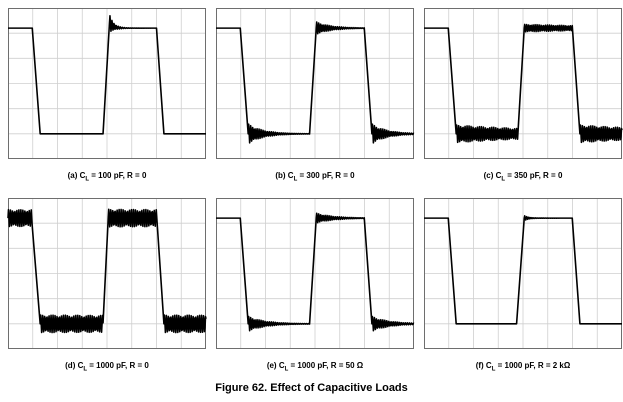 This screenshot has height=402, width=623. I want to click on caption-c: (c) CL = 350 pF, R = 0, so click(523, 177).